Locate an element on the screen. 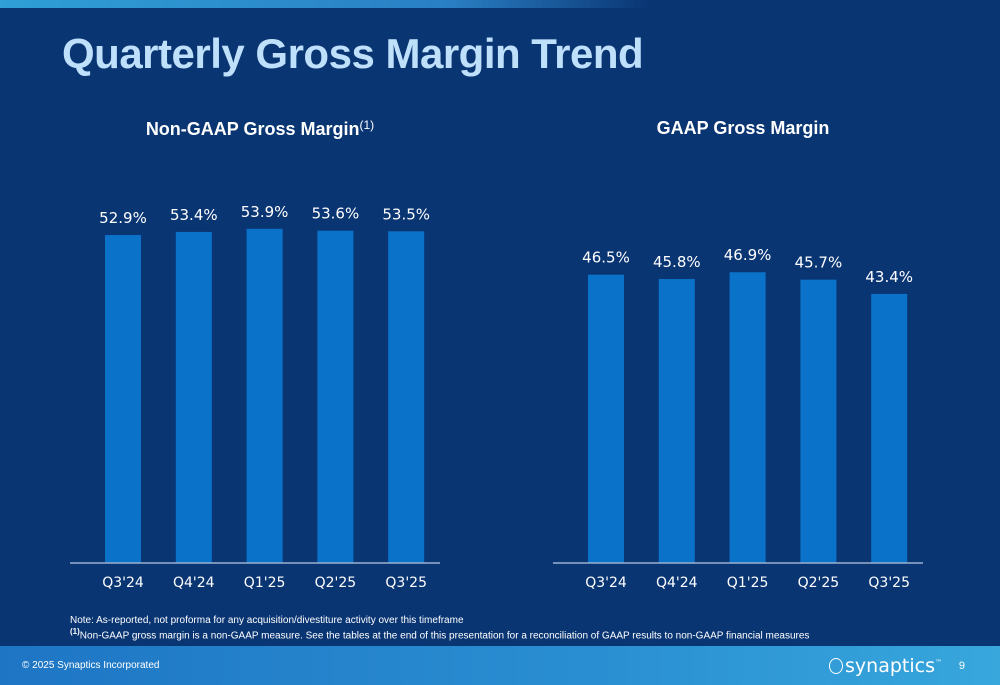 This screenshot has width=1000, height=685. chart-title: Non-GAAP Gross Margin(1) is located at coordinates (260, 129).